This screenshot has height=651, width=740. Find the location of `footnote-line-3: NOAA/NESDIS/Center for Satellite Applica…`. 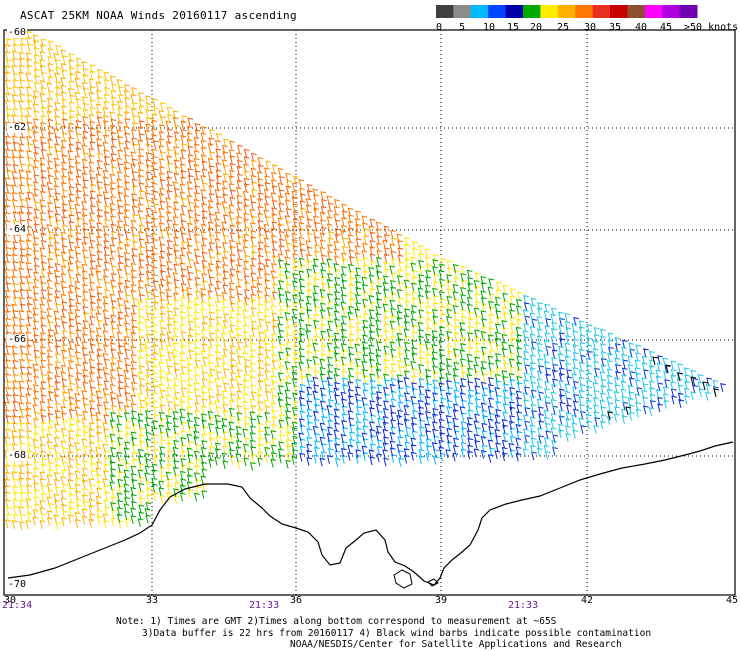

footnote-line-3: NOAA/NESDIS/Center for Satellite Applica… is located at coordinates (456, 644).